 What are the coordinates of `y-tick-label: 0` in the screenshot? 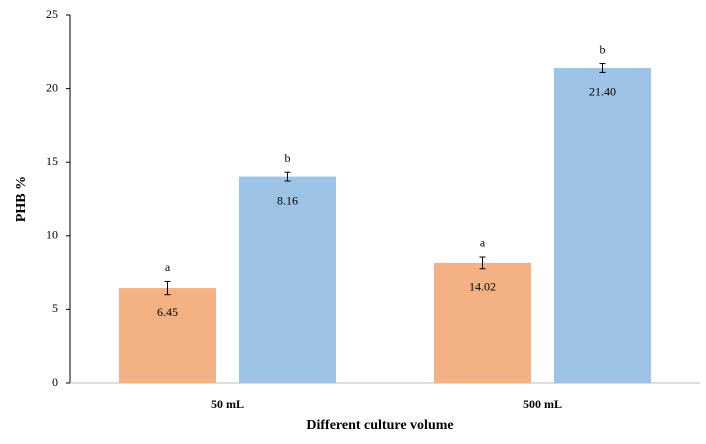 It's located at (55, 382).